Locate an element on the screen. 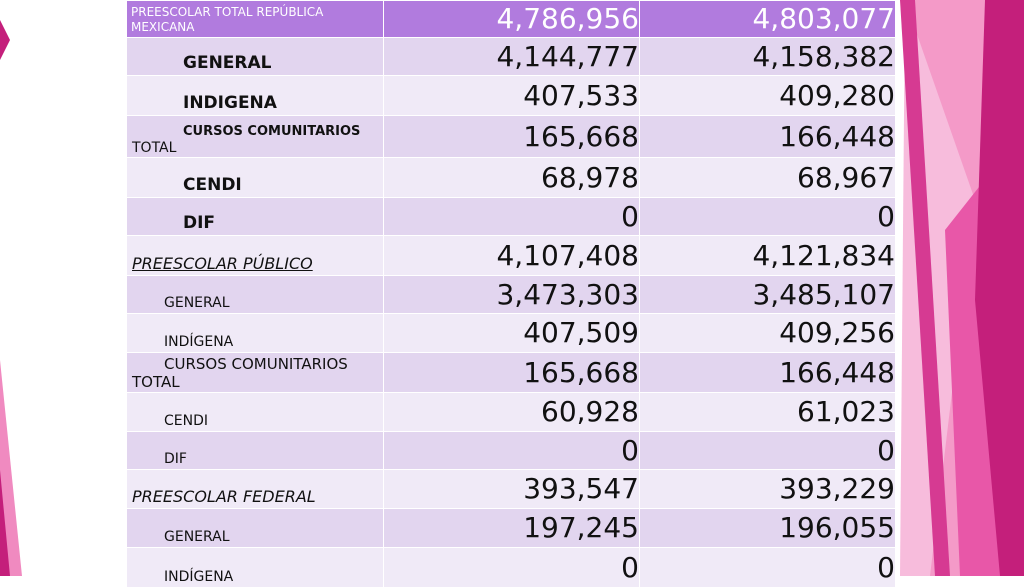 Image resolution: width=1024 pixels, height=588 pixels. row-value-1: 393,547 is located at coordinates (511, 489).